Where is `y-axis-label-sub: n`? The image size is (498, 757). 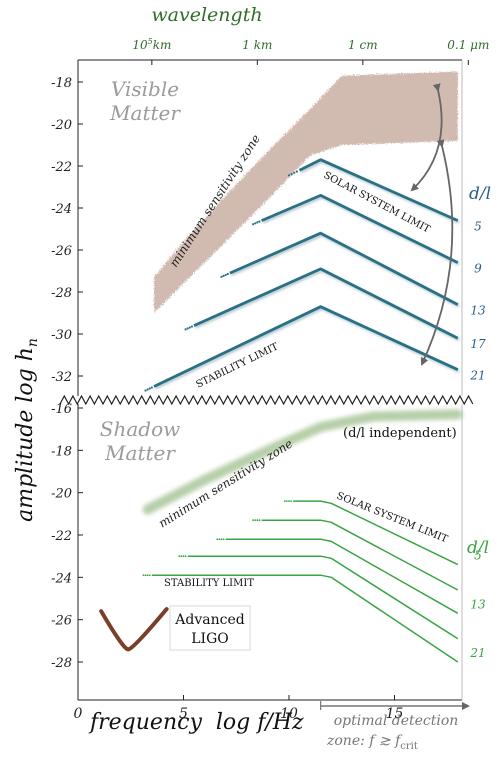
y-axis-label-sub: n is located at coordinates (33, 342).